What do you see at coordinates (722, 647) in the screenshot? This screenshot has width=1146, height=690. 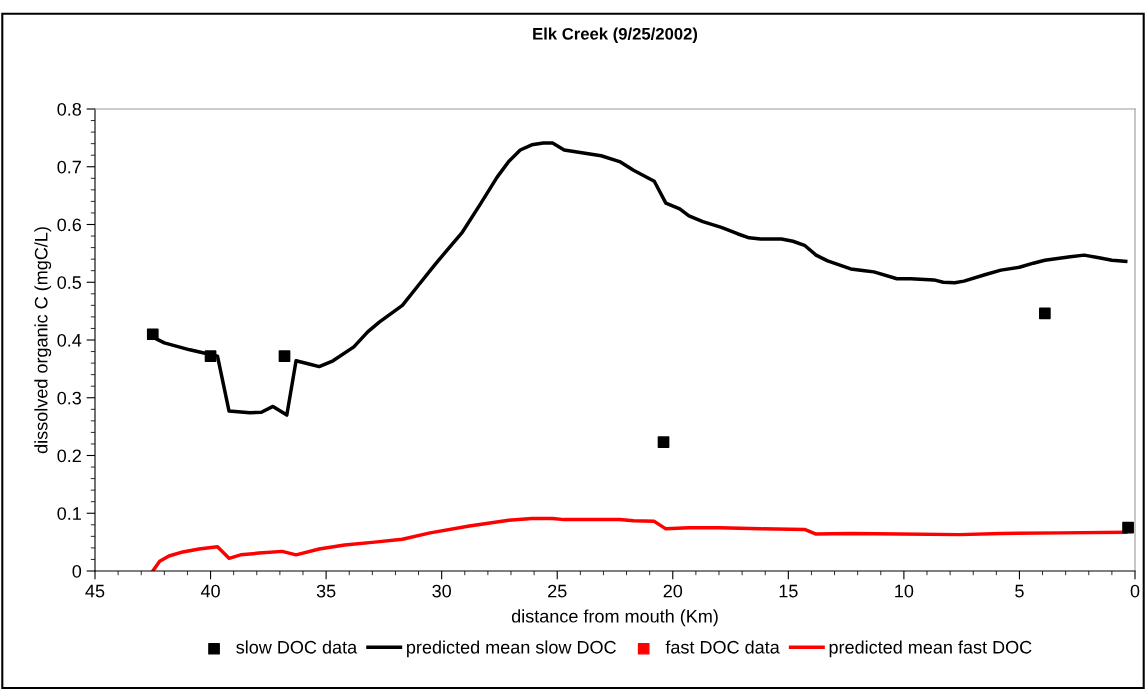 I see `legend-label: fast DOC data` at bounding box center [722, 647].